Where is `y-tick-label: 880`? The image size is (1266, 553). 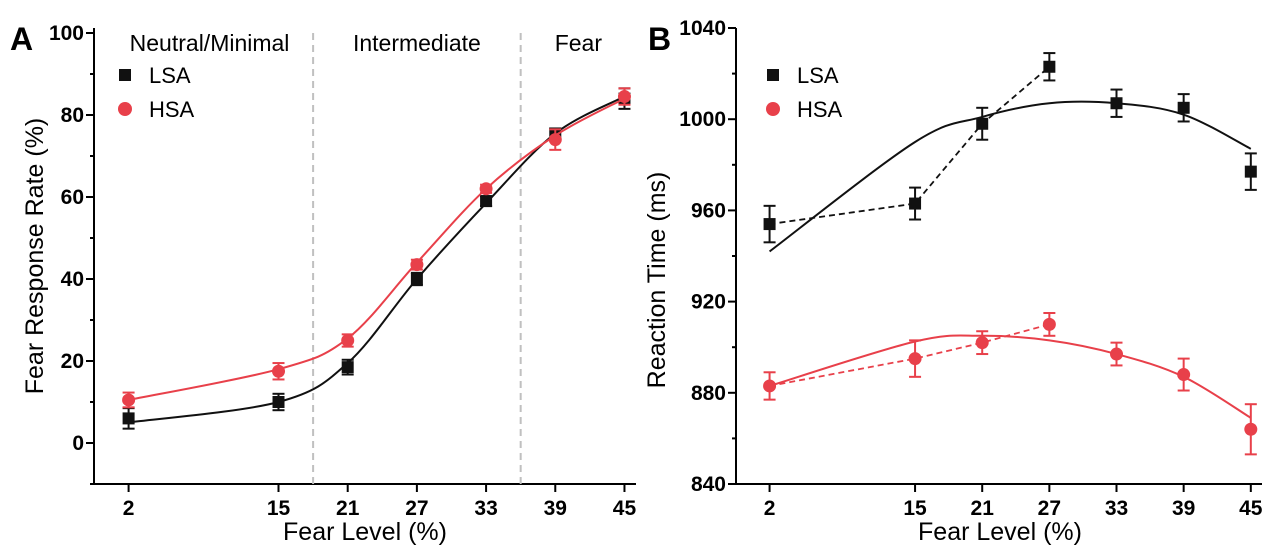
y-tick-label: 880 is located at coordinates (708, 393).